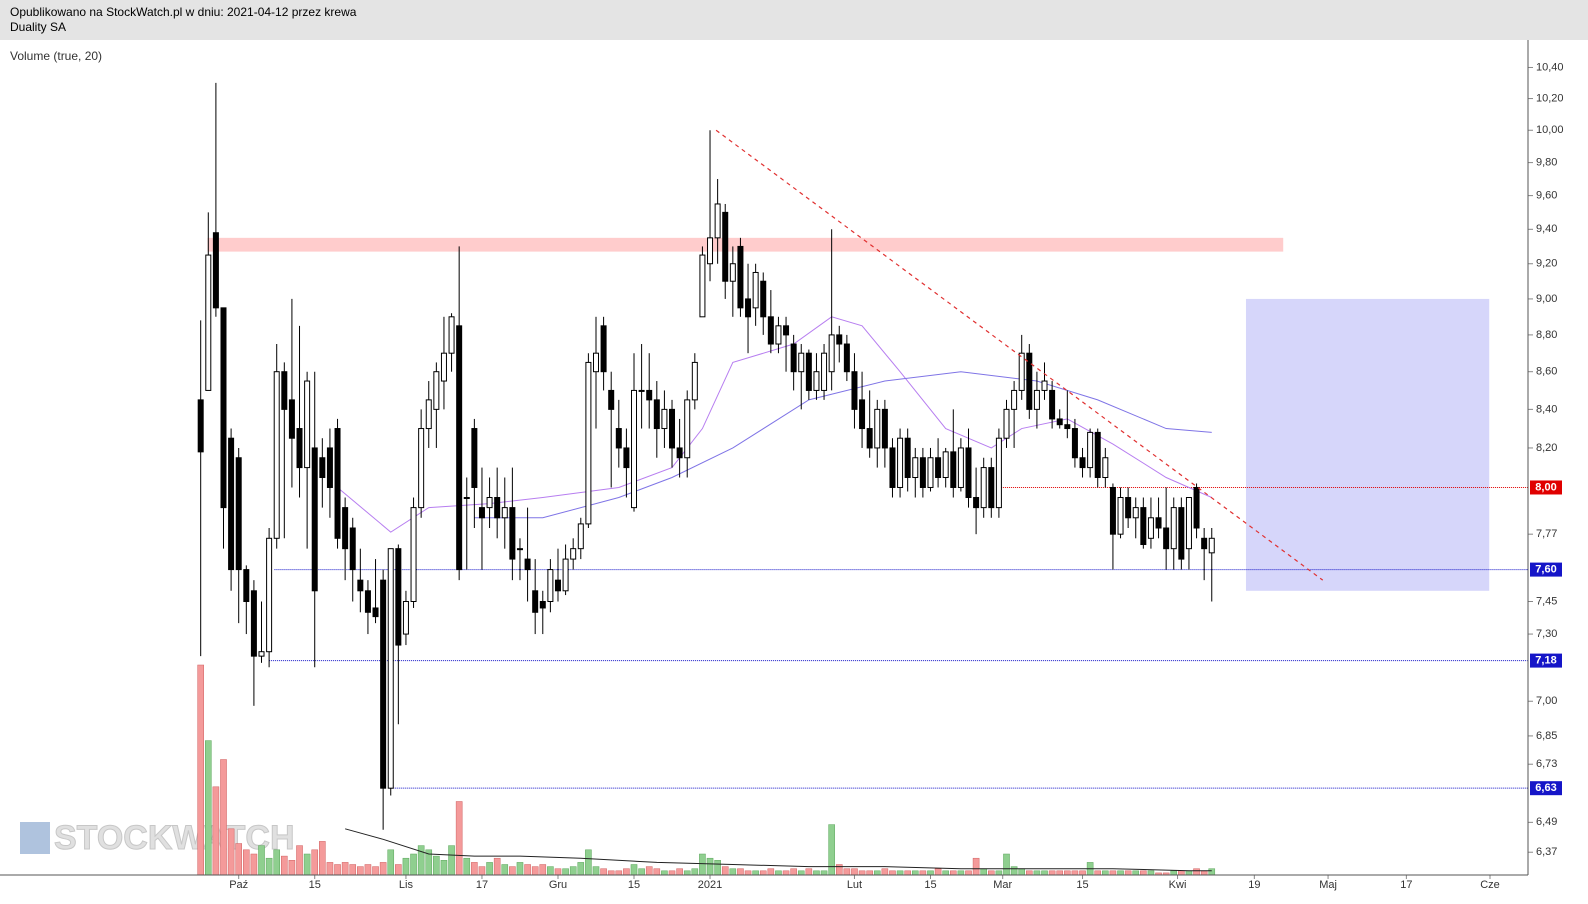 This screenshot has width=1588, height=904. What do you see at coordinates (1490, 885) in the screenshot?
I see `x-tick-label: Cze` at bounding box center [1490, 885].